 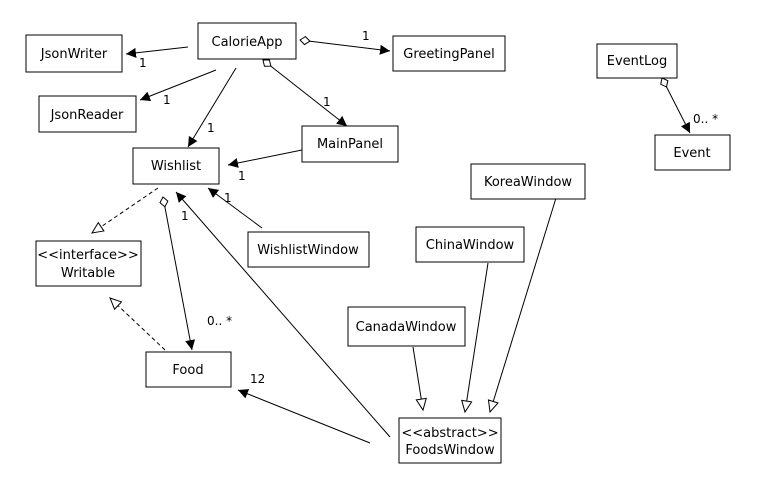 What do you see at coordinates (475, 338) in the screenshot?
I see `edge-chinawindow-extends-foodswindow` at bounding box center [475, 338].